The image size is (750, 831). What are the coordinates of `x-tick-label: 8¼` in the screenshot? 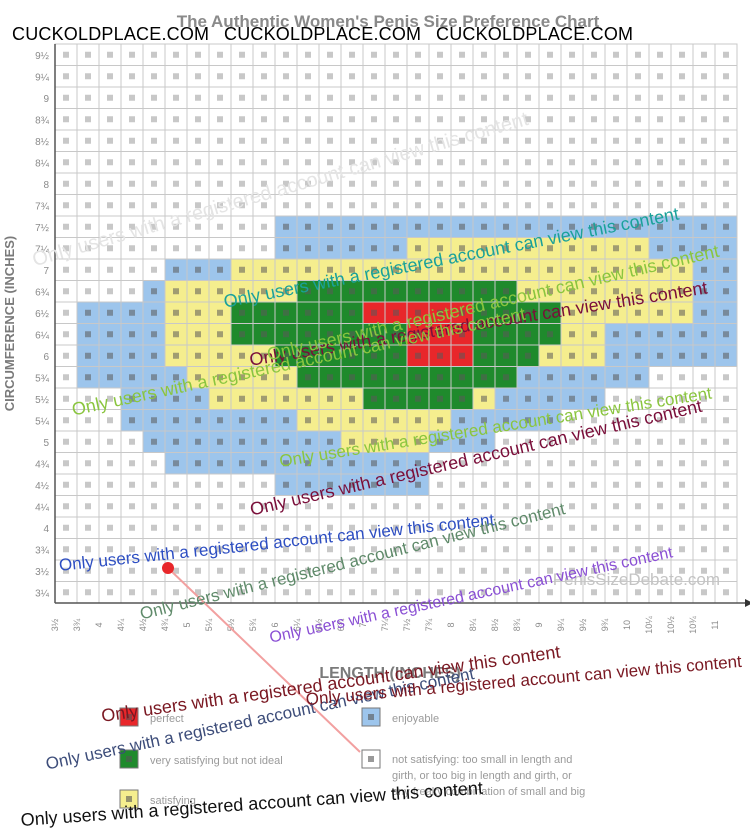 It's located at (473, 624).